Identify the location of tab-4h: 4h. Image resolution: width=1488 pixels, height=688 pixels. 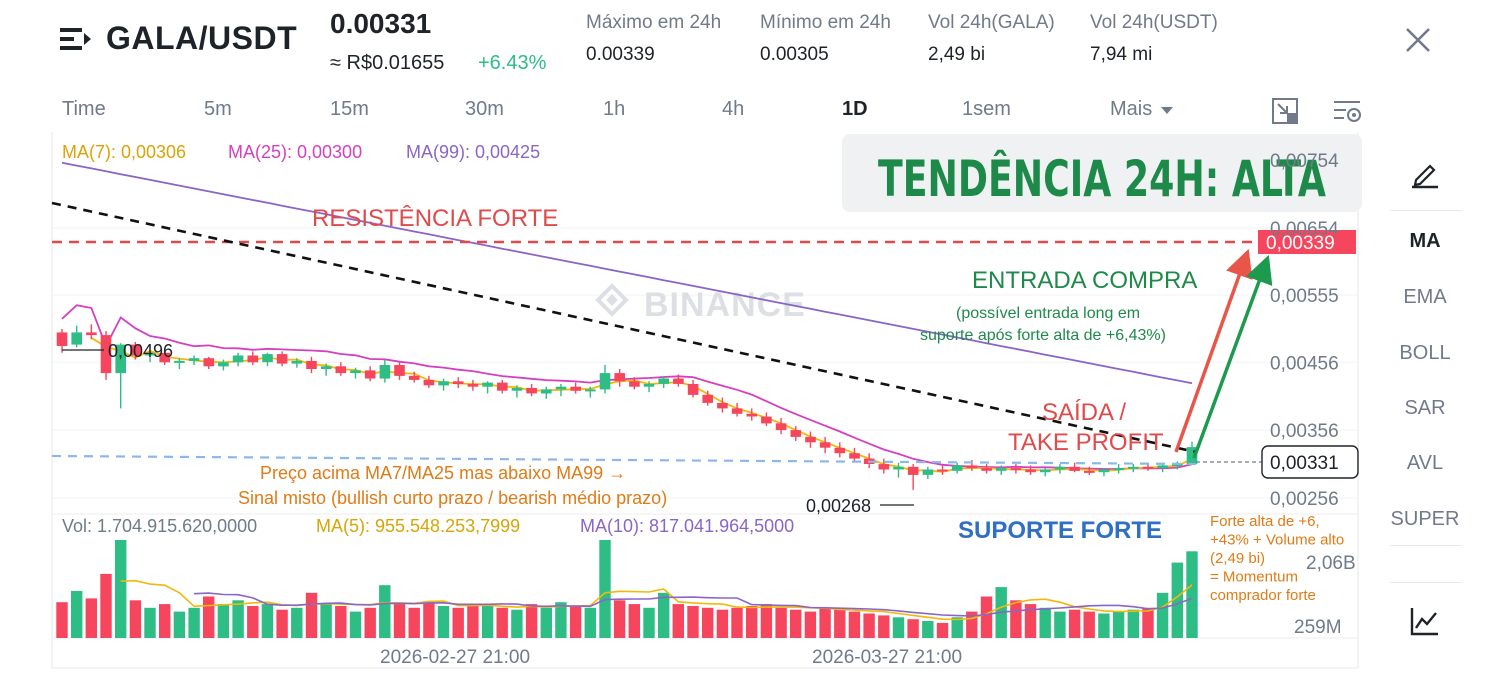
(733, 109).